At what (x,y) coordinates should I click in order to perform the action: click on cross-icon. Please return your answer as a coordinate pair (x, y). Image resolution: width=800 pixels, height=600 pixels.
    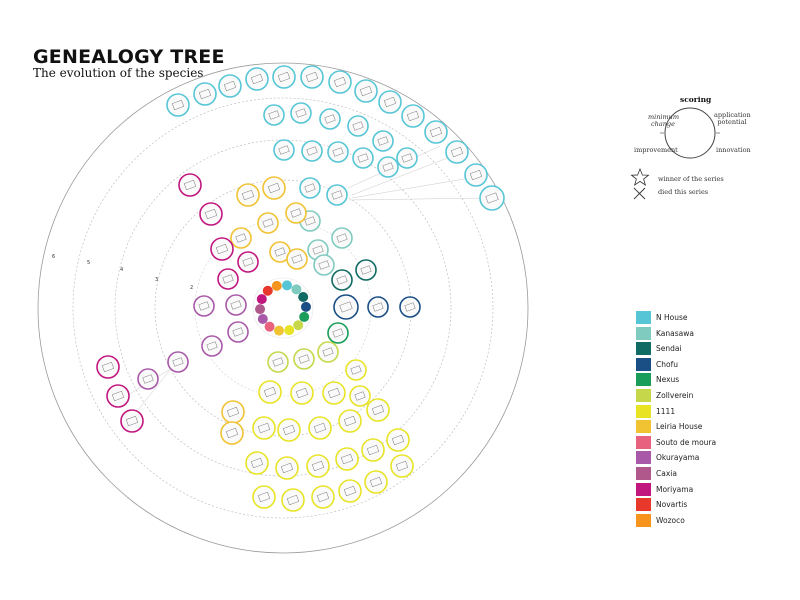
    Looking at the image, I should click on (639, 193).